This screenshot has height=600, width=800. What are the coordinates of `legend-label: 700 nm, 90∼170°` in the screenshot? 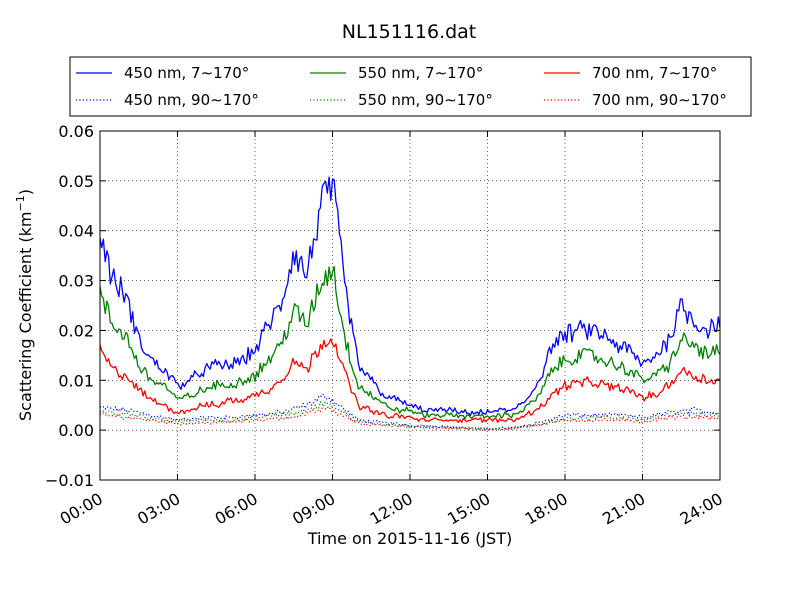 It's located at (659, 100).